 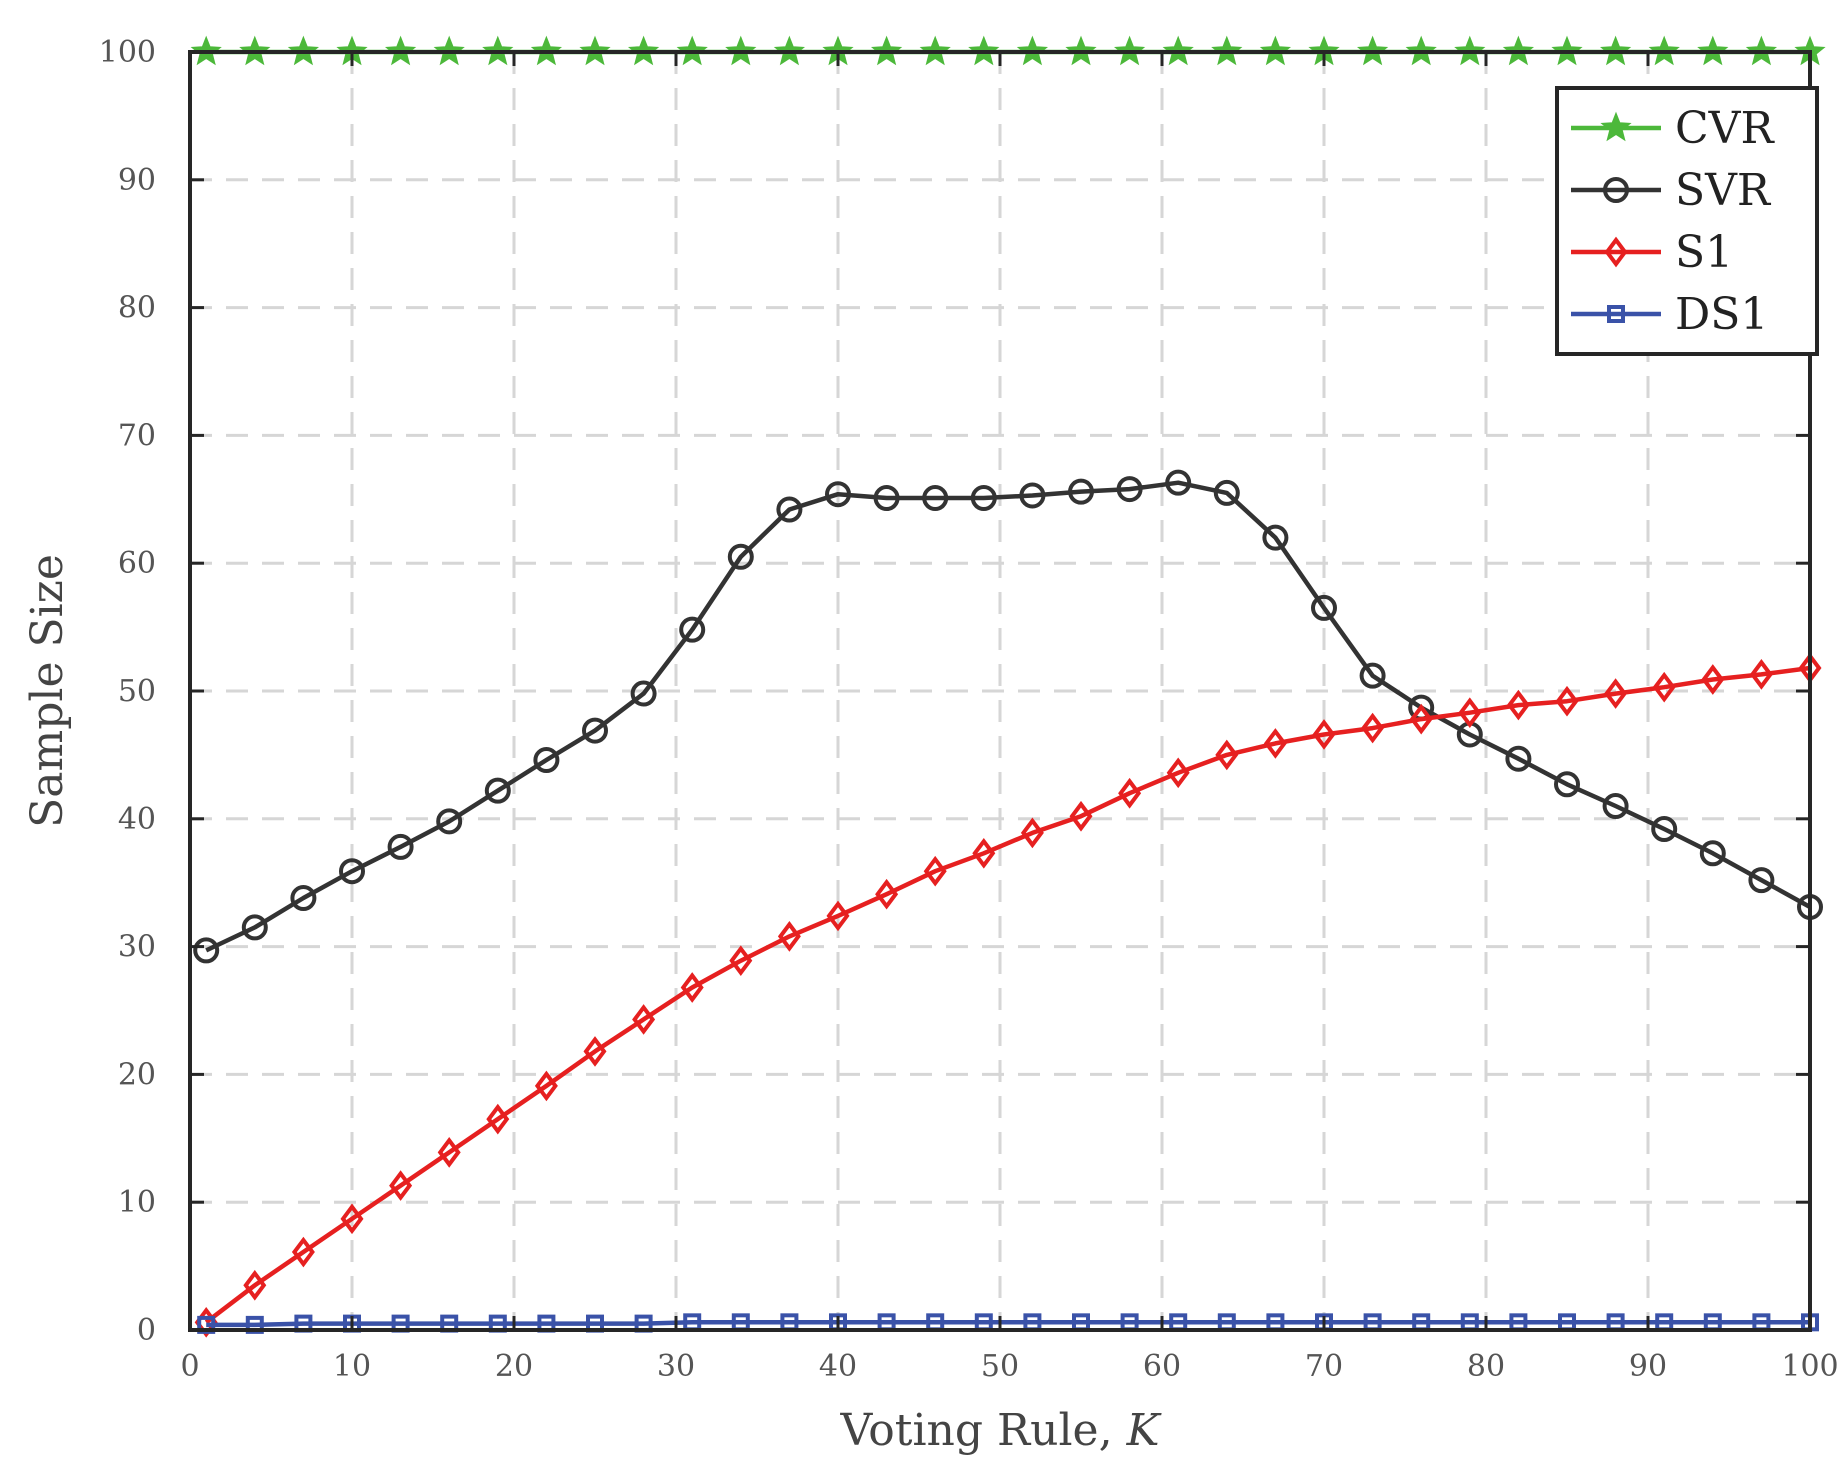 I want to click on legend-item-cvr: CVR, so click(x=1673, y=128).